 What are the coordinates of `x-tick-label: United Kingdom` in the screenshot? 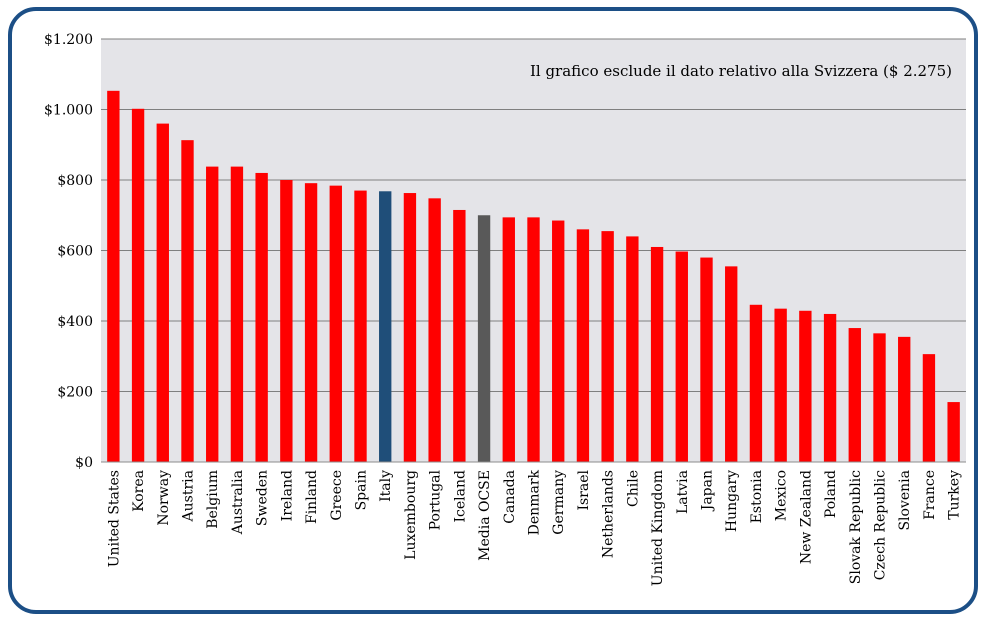 It's located at (658, 528).